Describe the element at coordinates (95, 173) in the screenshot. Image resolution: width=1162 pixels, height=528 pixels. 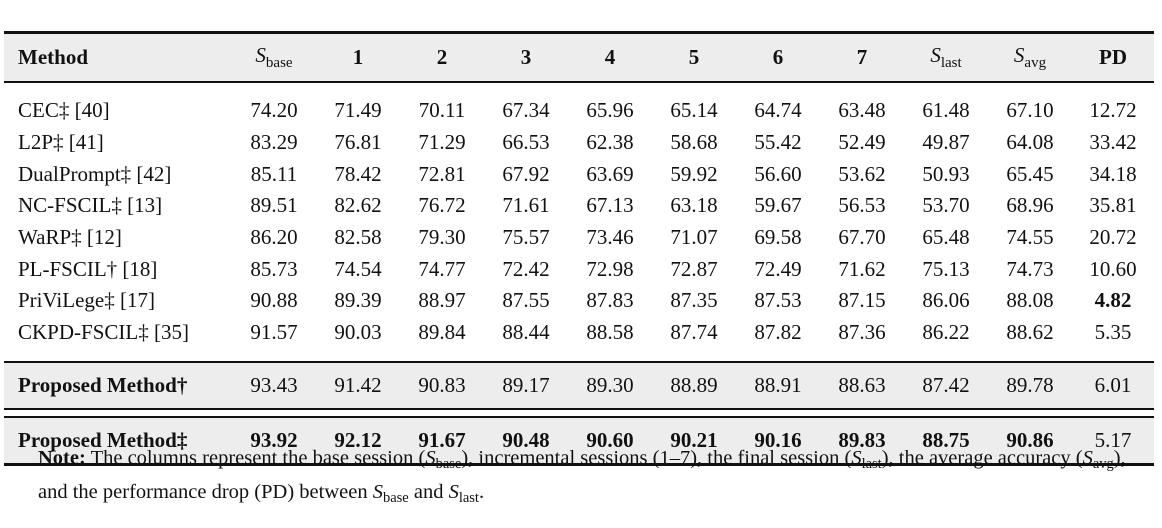
I see `method-cell: DualPrompt‡ [42]` at that location.